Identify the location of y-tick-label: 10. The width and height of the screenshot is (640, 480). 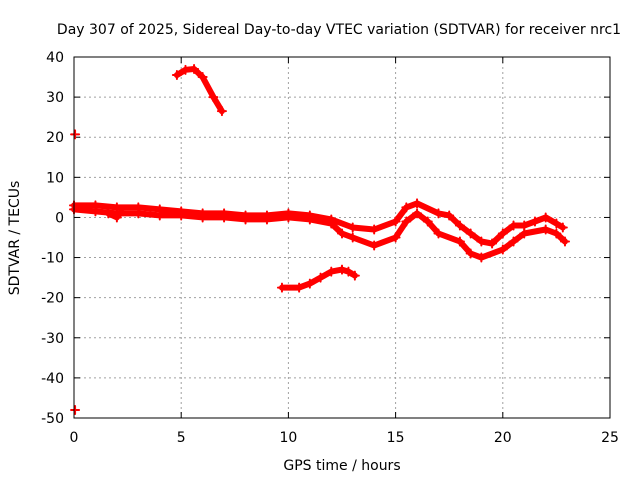
(55, 178).